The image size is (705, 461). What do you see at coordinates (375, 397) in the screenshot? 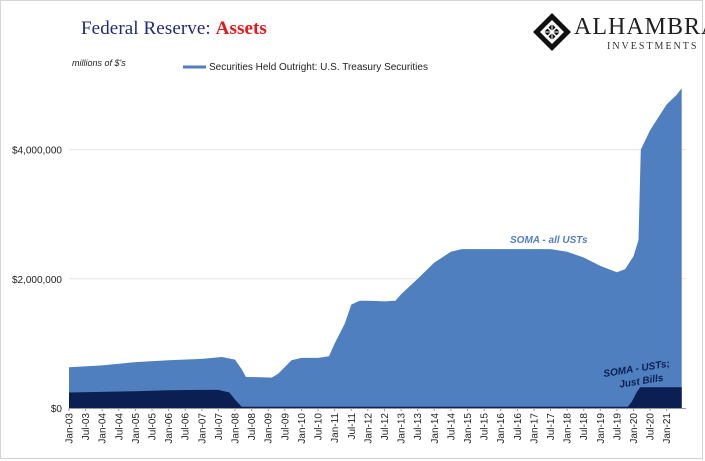
I see `area-bills` at bounding box center [375, 397].